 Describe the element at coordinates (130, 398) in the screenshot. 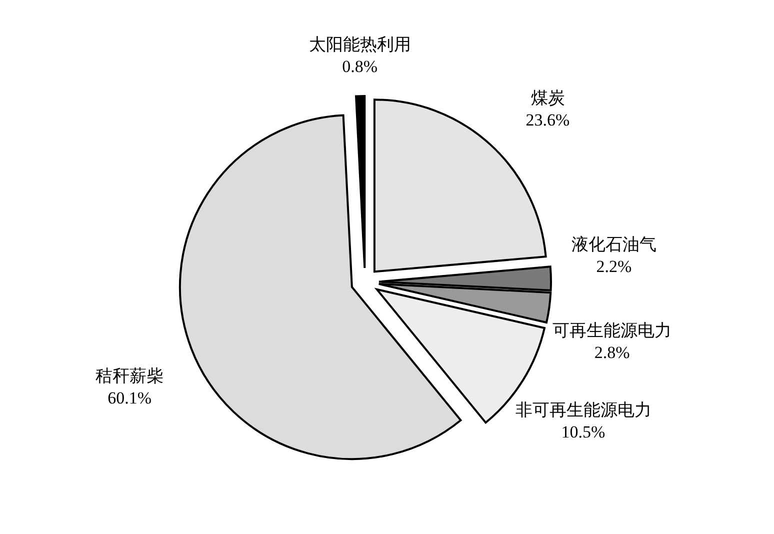

I see `data-label: 60.1%` at that location.